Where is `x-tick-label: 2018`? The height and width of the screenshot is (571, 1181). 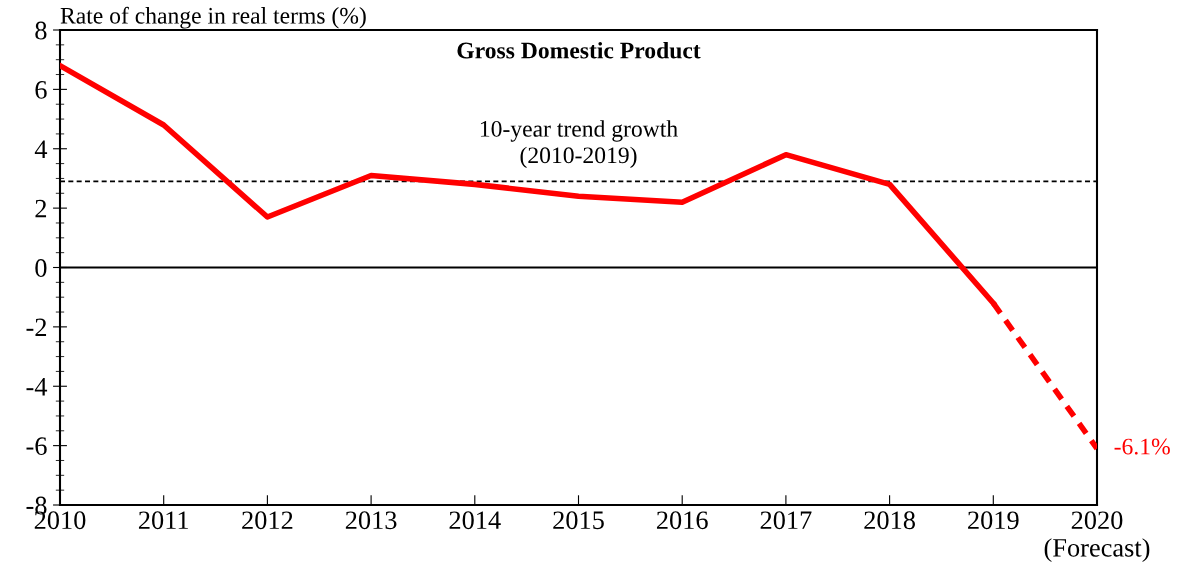 x-tick-label: 2018 is located at coordinates (889, 520).